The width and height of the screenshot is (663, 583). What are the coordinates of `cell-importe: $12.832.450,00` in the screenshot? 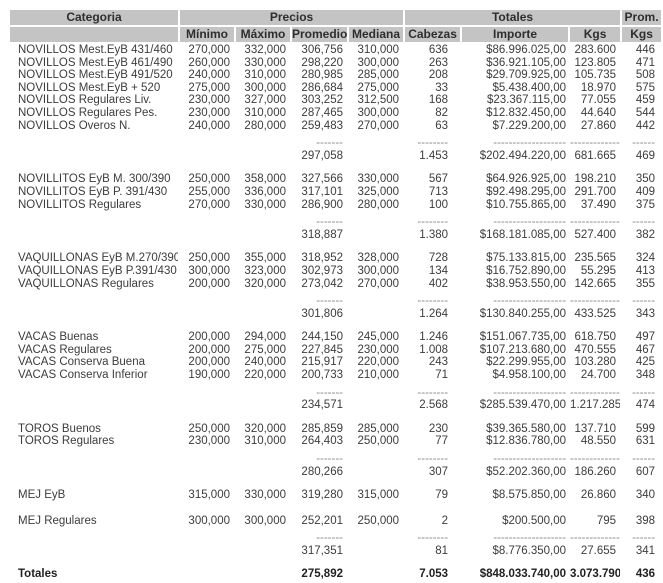 It's located at (526, 112).